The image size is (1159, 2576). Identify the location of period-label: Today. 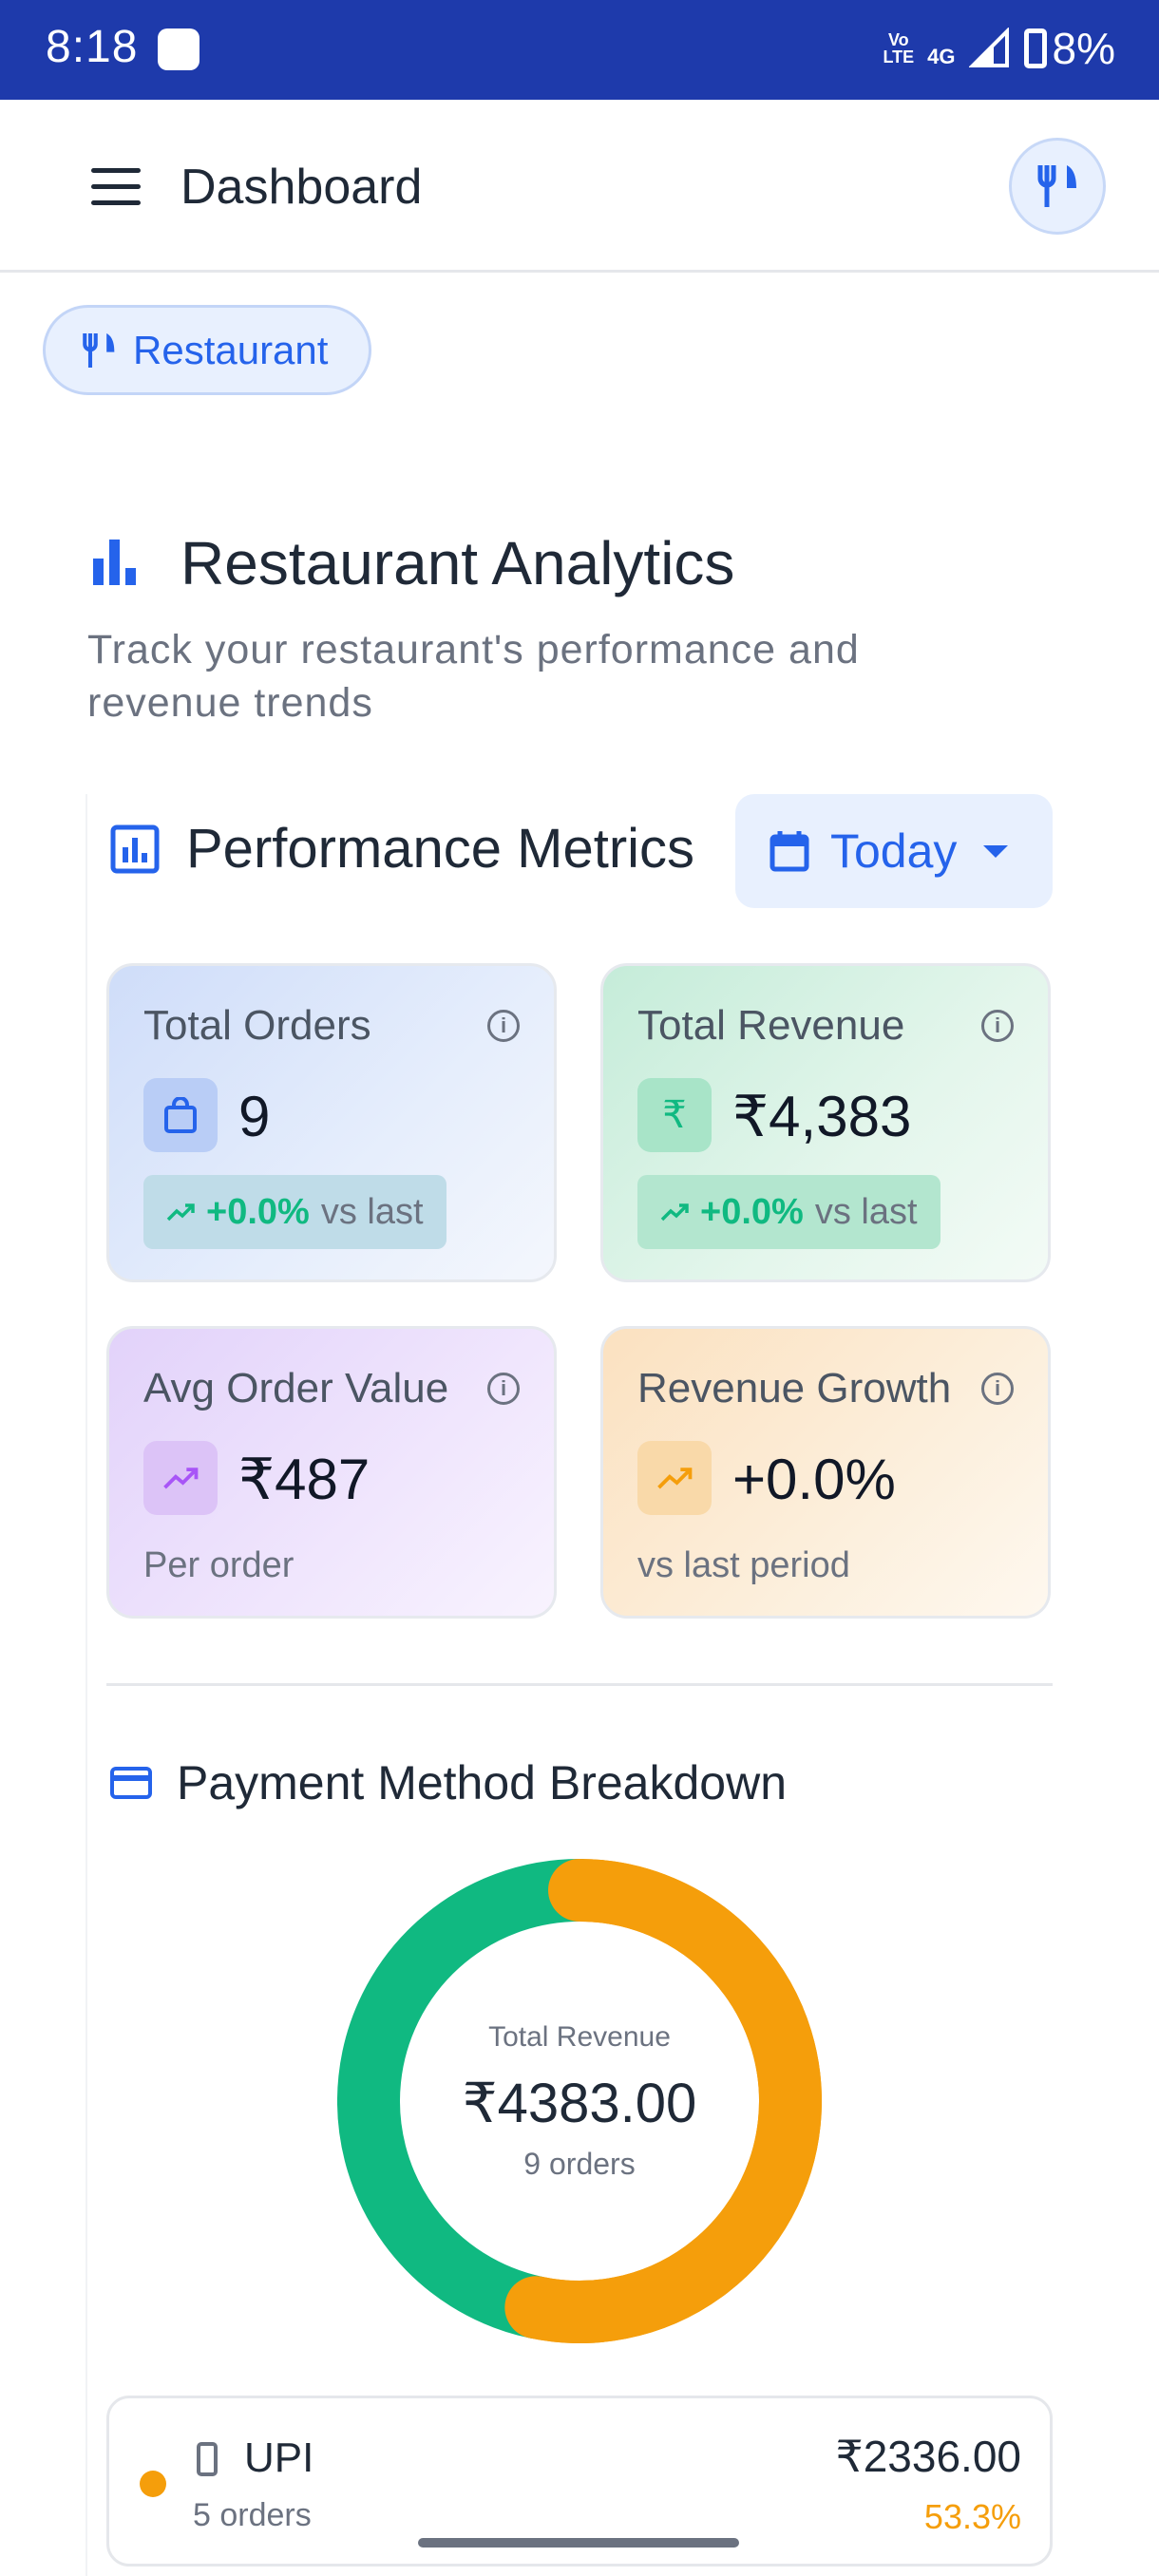
(894, 851).